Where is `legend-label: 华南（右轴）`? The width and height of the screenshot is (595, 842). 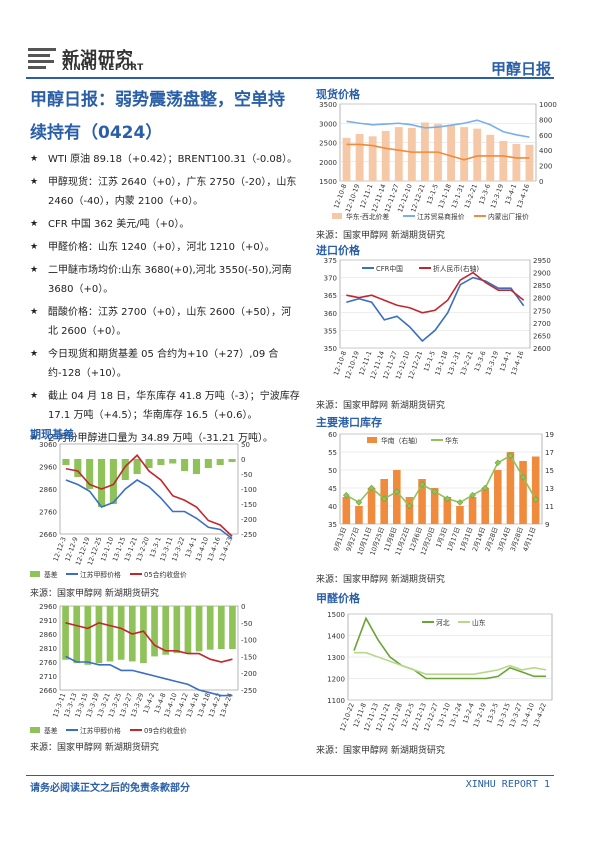
legend-label: 华南（右轴） is located at coordinates (401, 440).